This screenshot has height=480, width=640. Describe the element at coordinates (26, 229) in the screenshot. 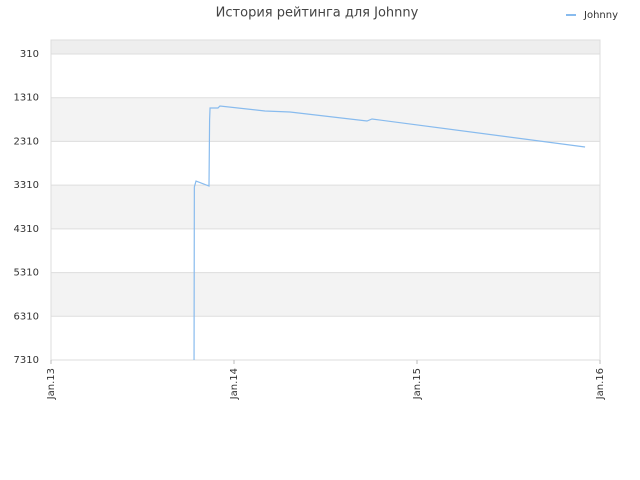

I see `y-tick-label: 4310` at that location.